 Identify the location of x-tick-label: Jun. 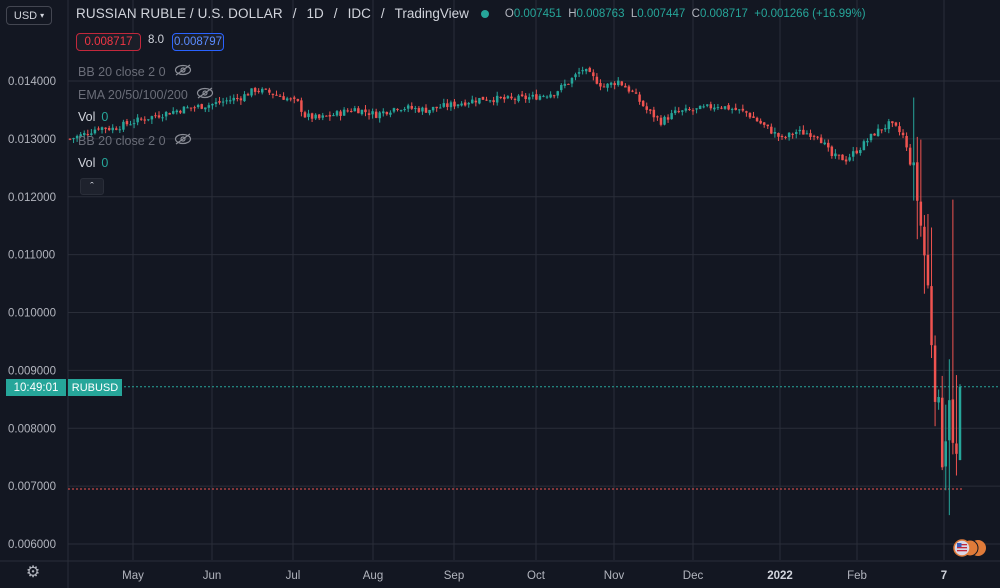
(212, 576).